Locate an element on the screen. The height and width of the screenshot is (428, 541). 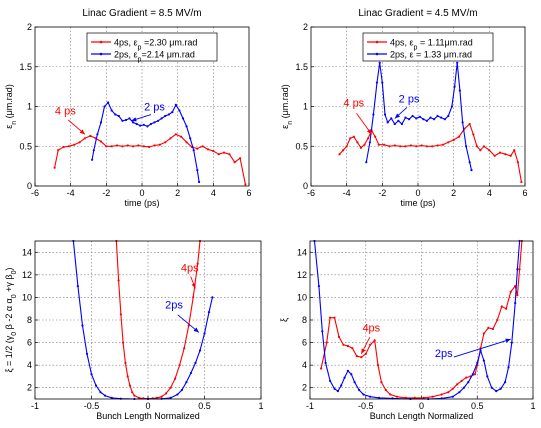
legend-entry: 2ps, εp=2.14 μm.rad is located at coordinates (154, 57).